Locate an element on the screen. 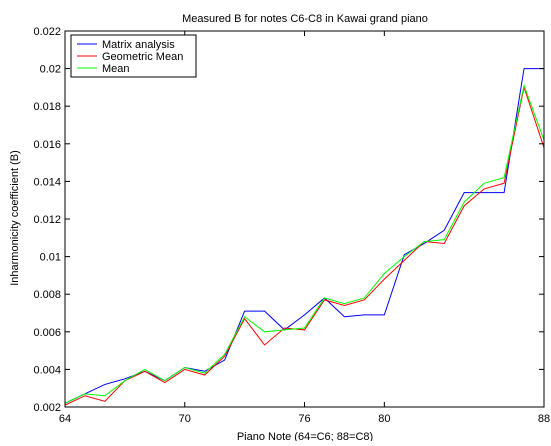  y-tick-label: 0.006 is located at coordinates (47, 333).